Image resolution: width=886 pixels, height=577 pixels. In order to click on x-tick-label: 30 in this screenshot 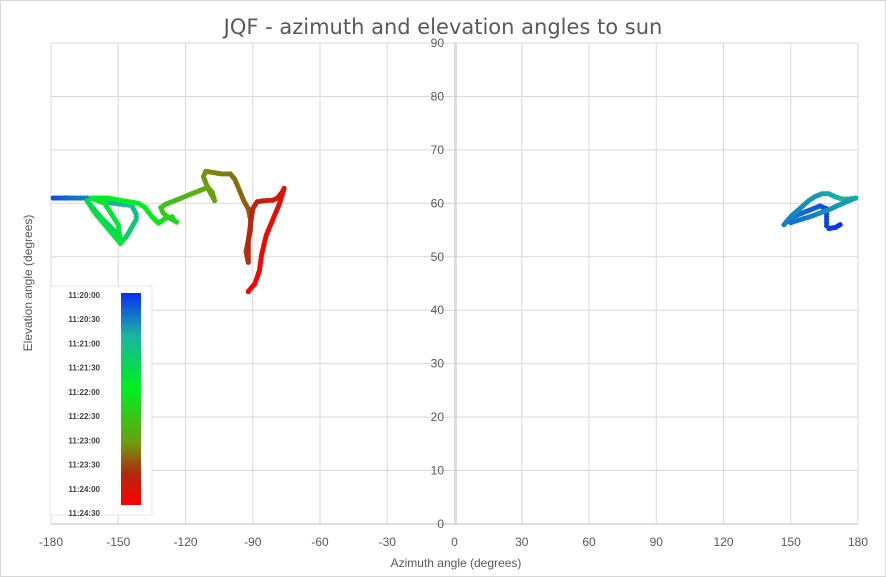, I will do `click(522, 542)`.